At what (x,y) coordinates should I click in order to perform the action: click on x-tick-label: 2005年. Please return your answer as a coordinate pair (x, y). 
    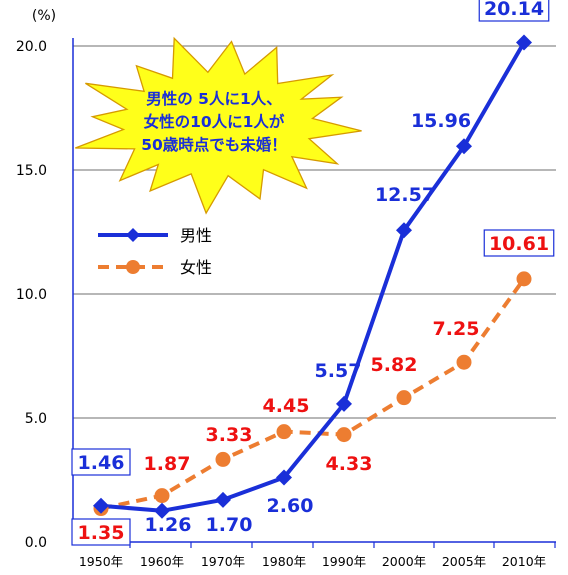
    Looking at the image, I should click on (464, 561).